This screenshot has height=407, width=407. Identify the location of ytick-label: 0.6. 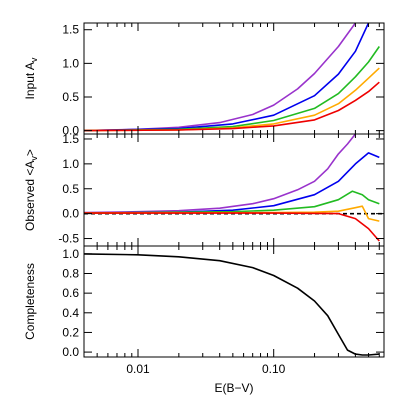
(70, 293).